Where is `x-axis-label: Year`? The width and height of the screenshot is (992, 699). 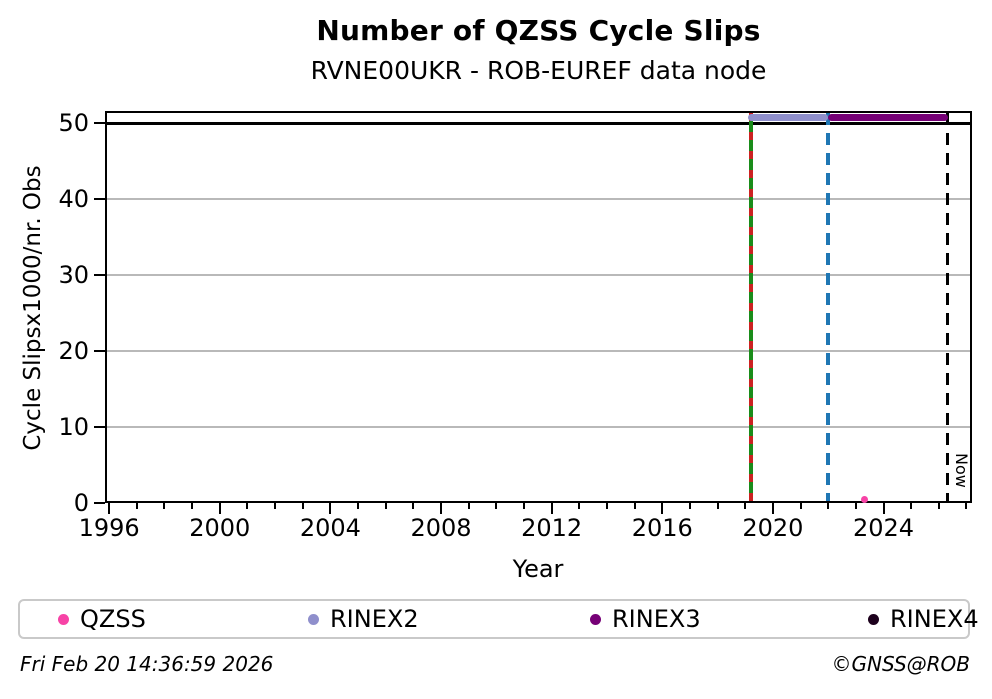 x-axis-label: Year is located at coordinates (538, 569).